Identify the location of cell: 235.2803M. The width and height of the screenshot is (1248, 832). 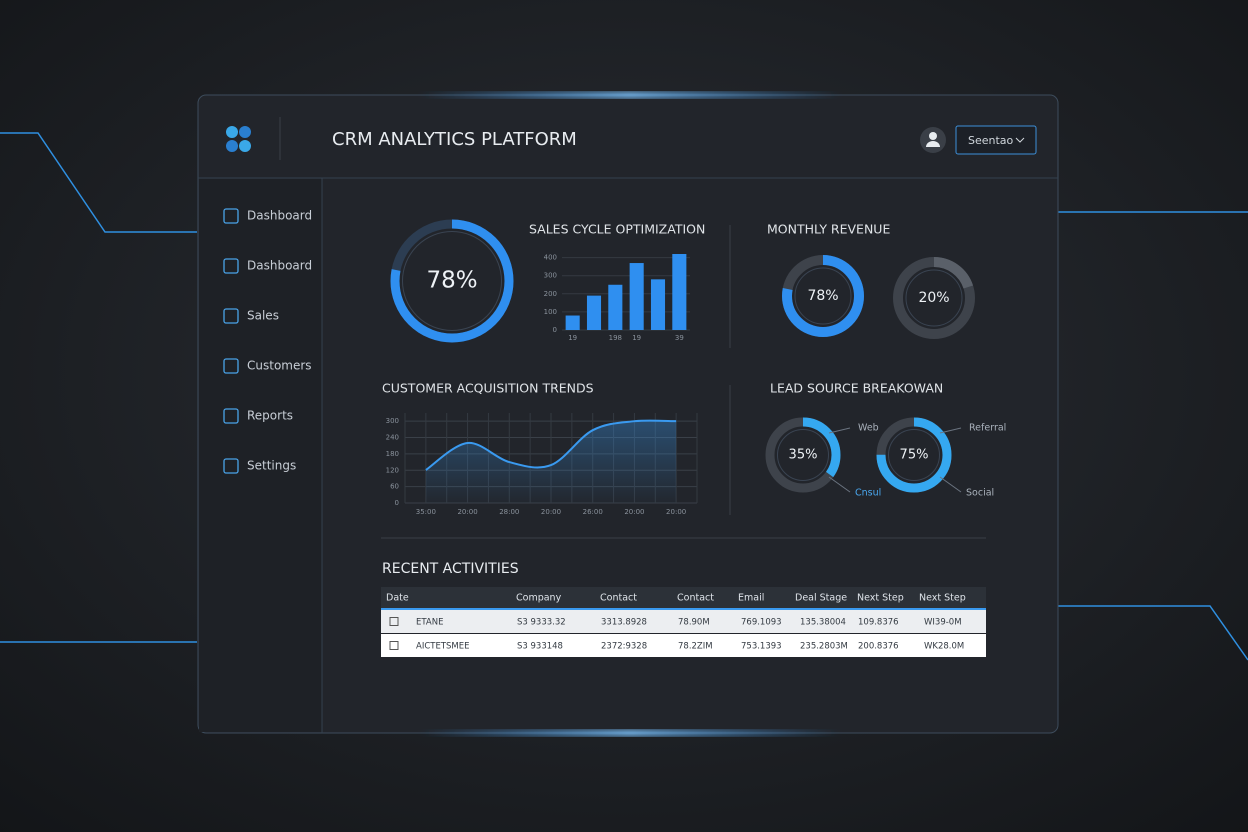
(824, 647).